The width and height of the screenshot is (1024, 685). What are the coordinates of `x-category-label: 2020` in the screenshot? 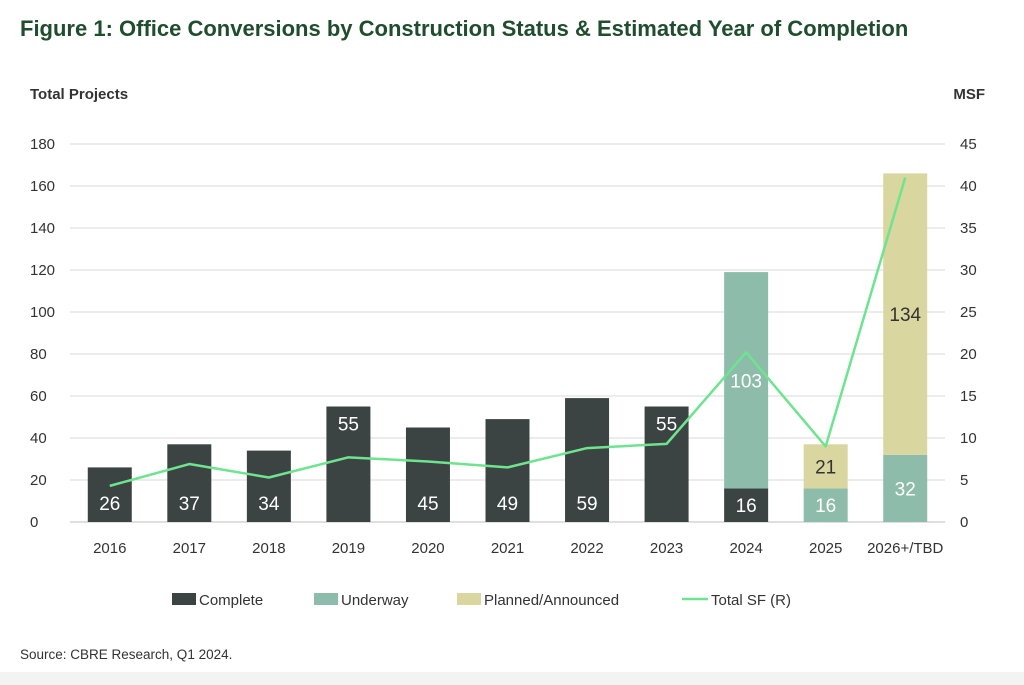 It's located at (427, 548).